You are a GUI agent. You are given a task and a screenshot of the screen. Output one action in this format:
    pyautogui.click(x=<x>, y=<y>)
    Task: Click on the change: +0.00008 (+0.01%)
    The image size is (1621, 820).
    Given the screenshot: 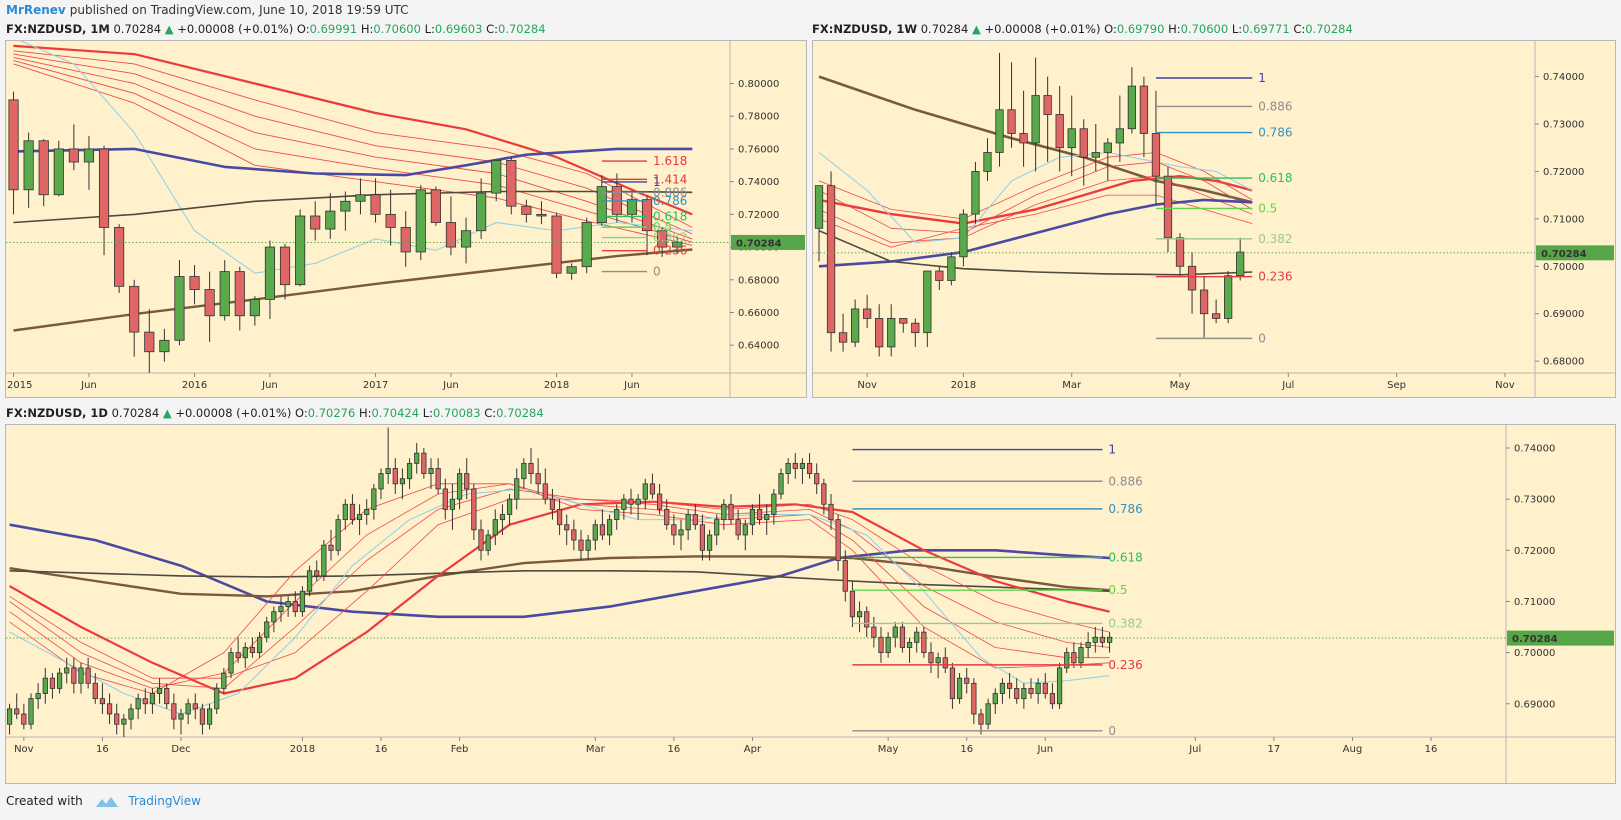 What is the action you would take?
    pyautogui.click(x=235, y=29)
    